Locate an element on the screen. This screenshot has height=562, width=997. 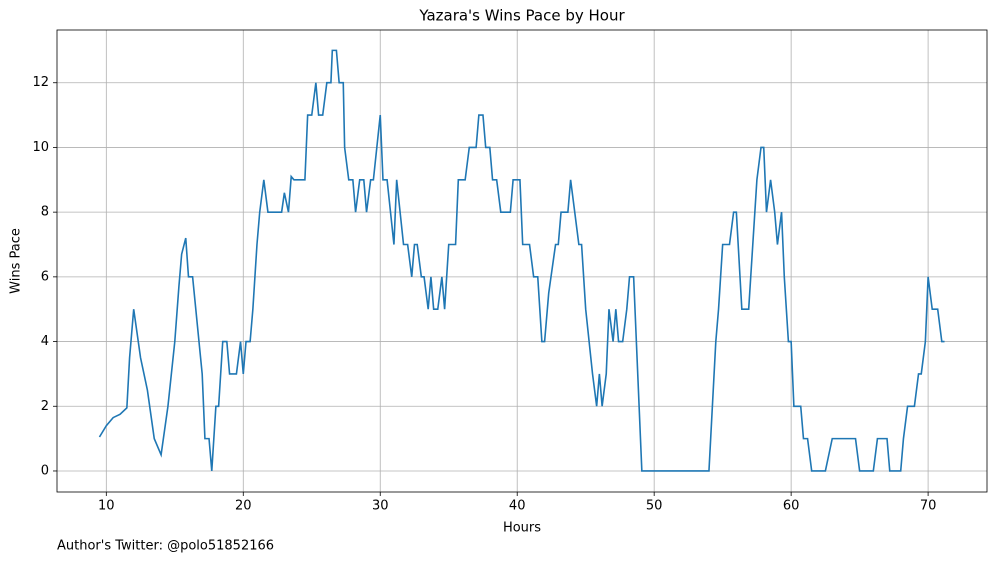
y-tick-label: 8 is located at coordinates (45, 212).